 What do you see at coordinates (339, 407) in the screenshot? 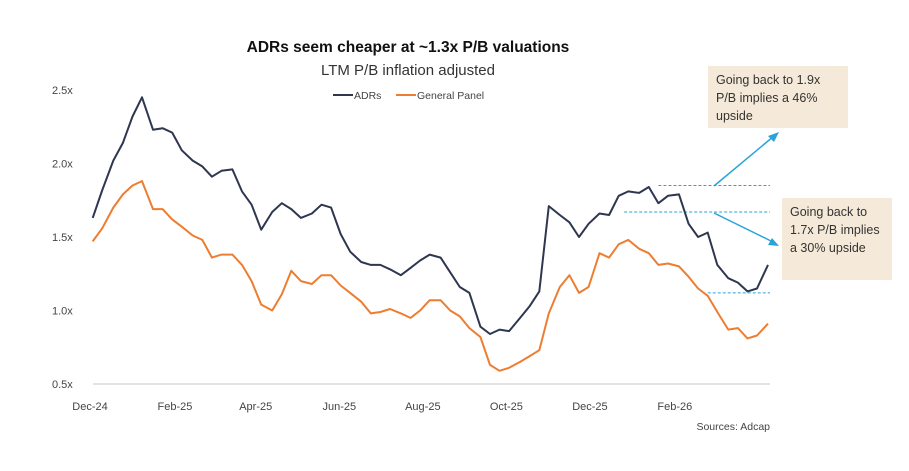
I see `x-tick-label: Jun-25` at bounding box center [339, 407].